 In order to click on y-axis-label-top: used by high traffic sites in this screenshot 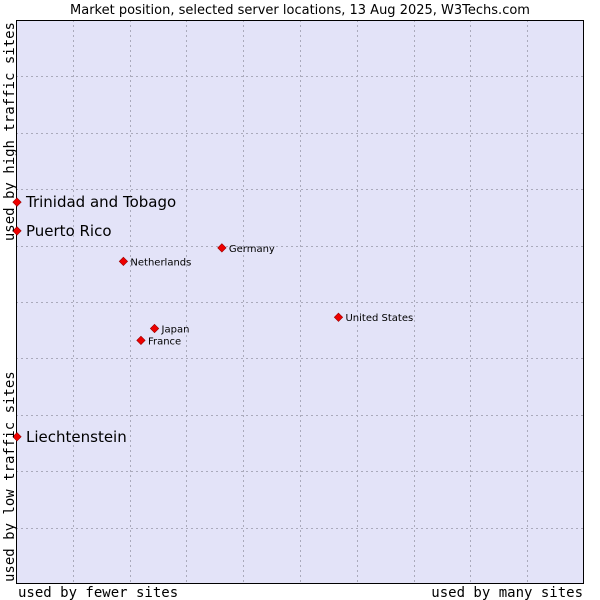, I will do `click(10, 131)`.